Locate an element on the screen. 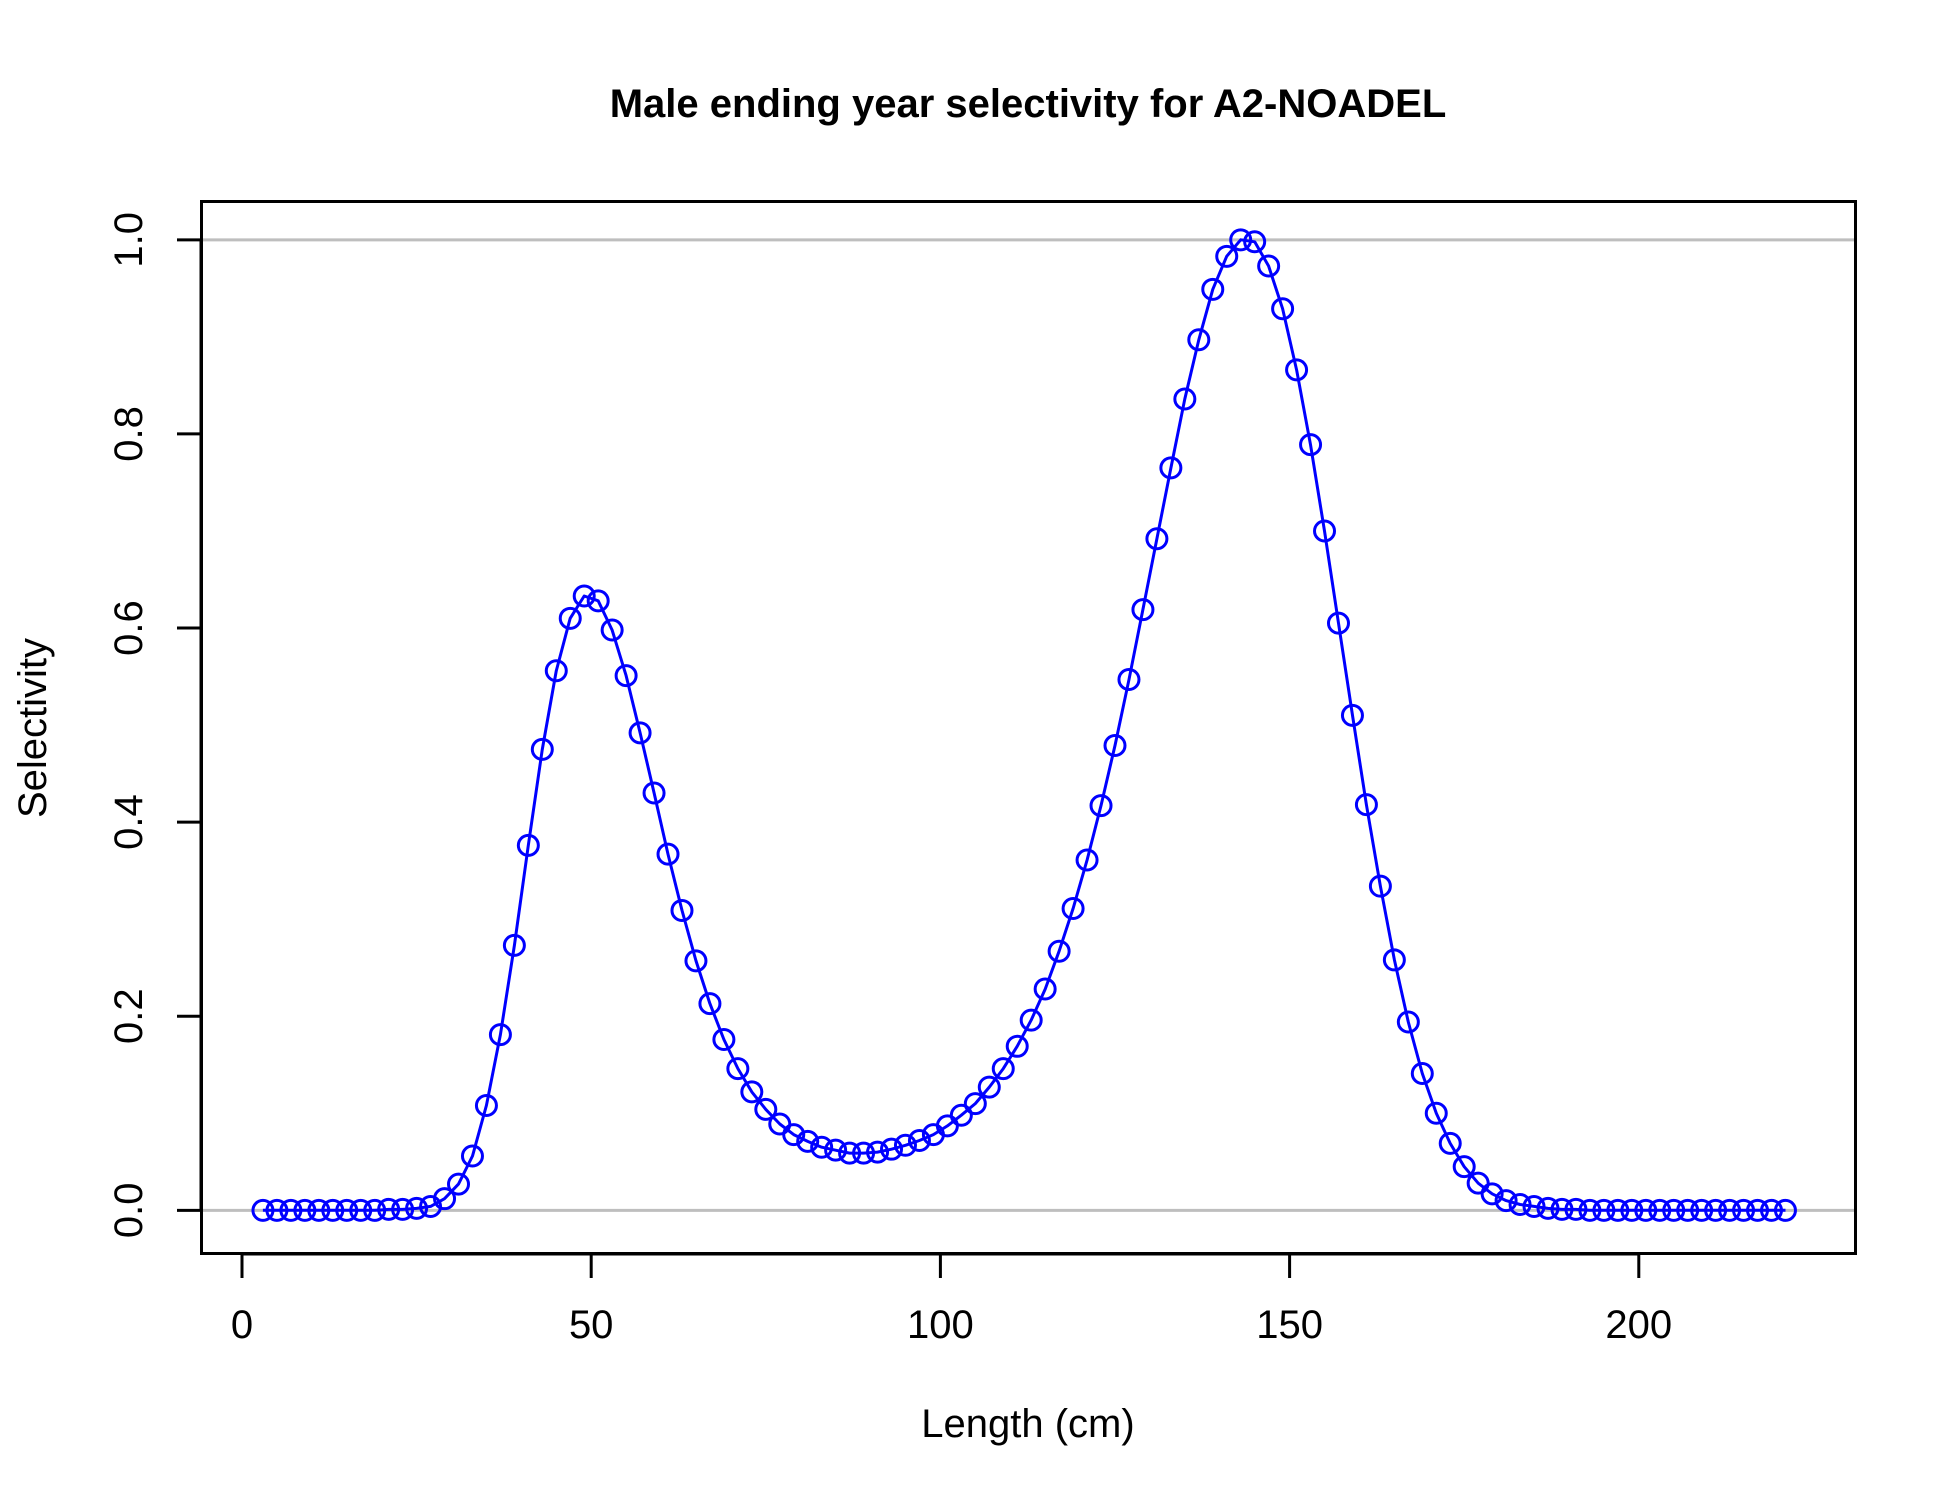 The image size is (1950, 1500). x-axis: 0 50 100 150 200 is located at coordinates (951, 1299).